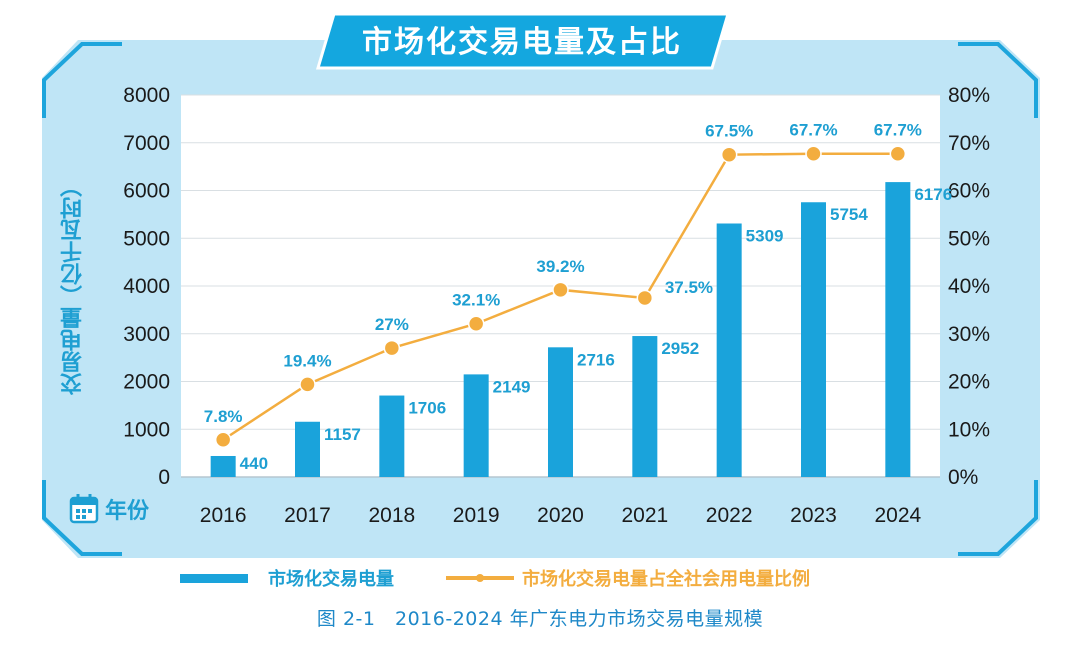 This screenshot has height=654, width=1080. Describe the element at coordinates (146, 382) in the screenshot. I see `y-tick-label: 2000` at that location.